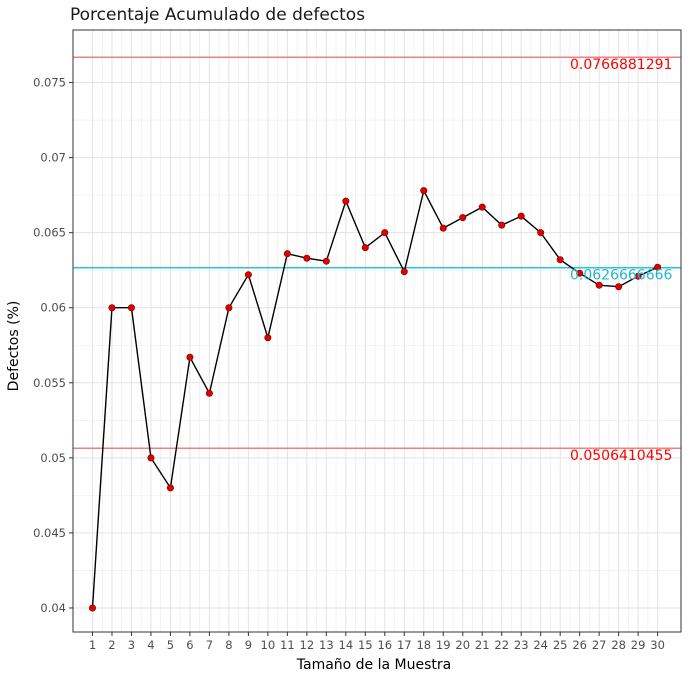 This screenshot has width=689, height=684. Describe the element at coordinates (53, 158) in the screenshot. I see `y-tick-label: 0.07` at that location.